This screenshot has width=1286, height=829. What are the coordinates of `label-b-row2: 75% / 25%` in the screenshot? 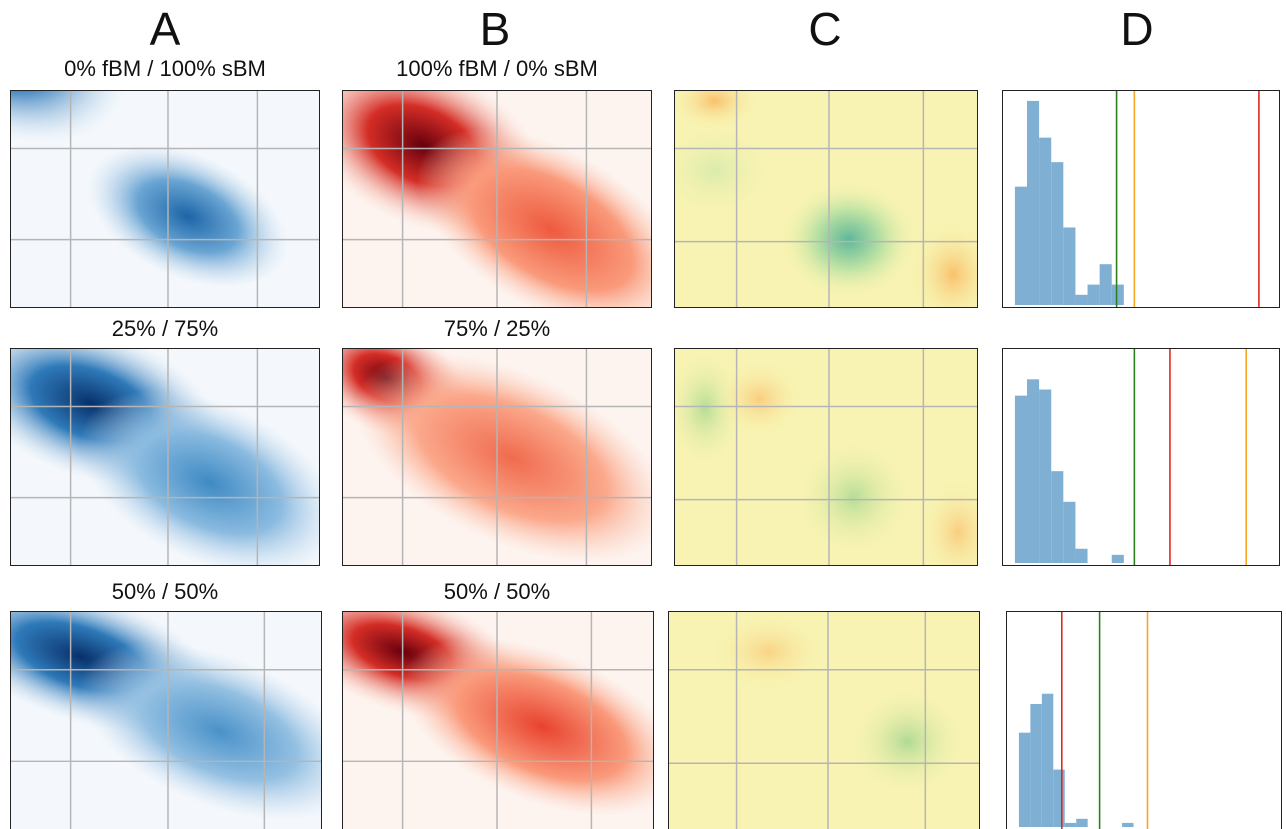 It's located at (497, 328).